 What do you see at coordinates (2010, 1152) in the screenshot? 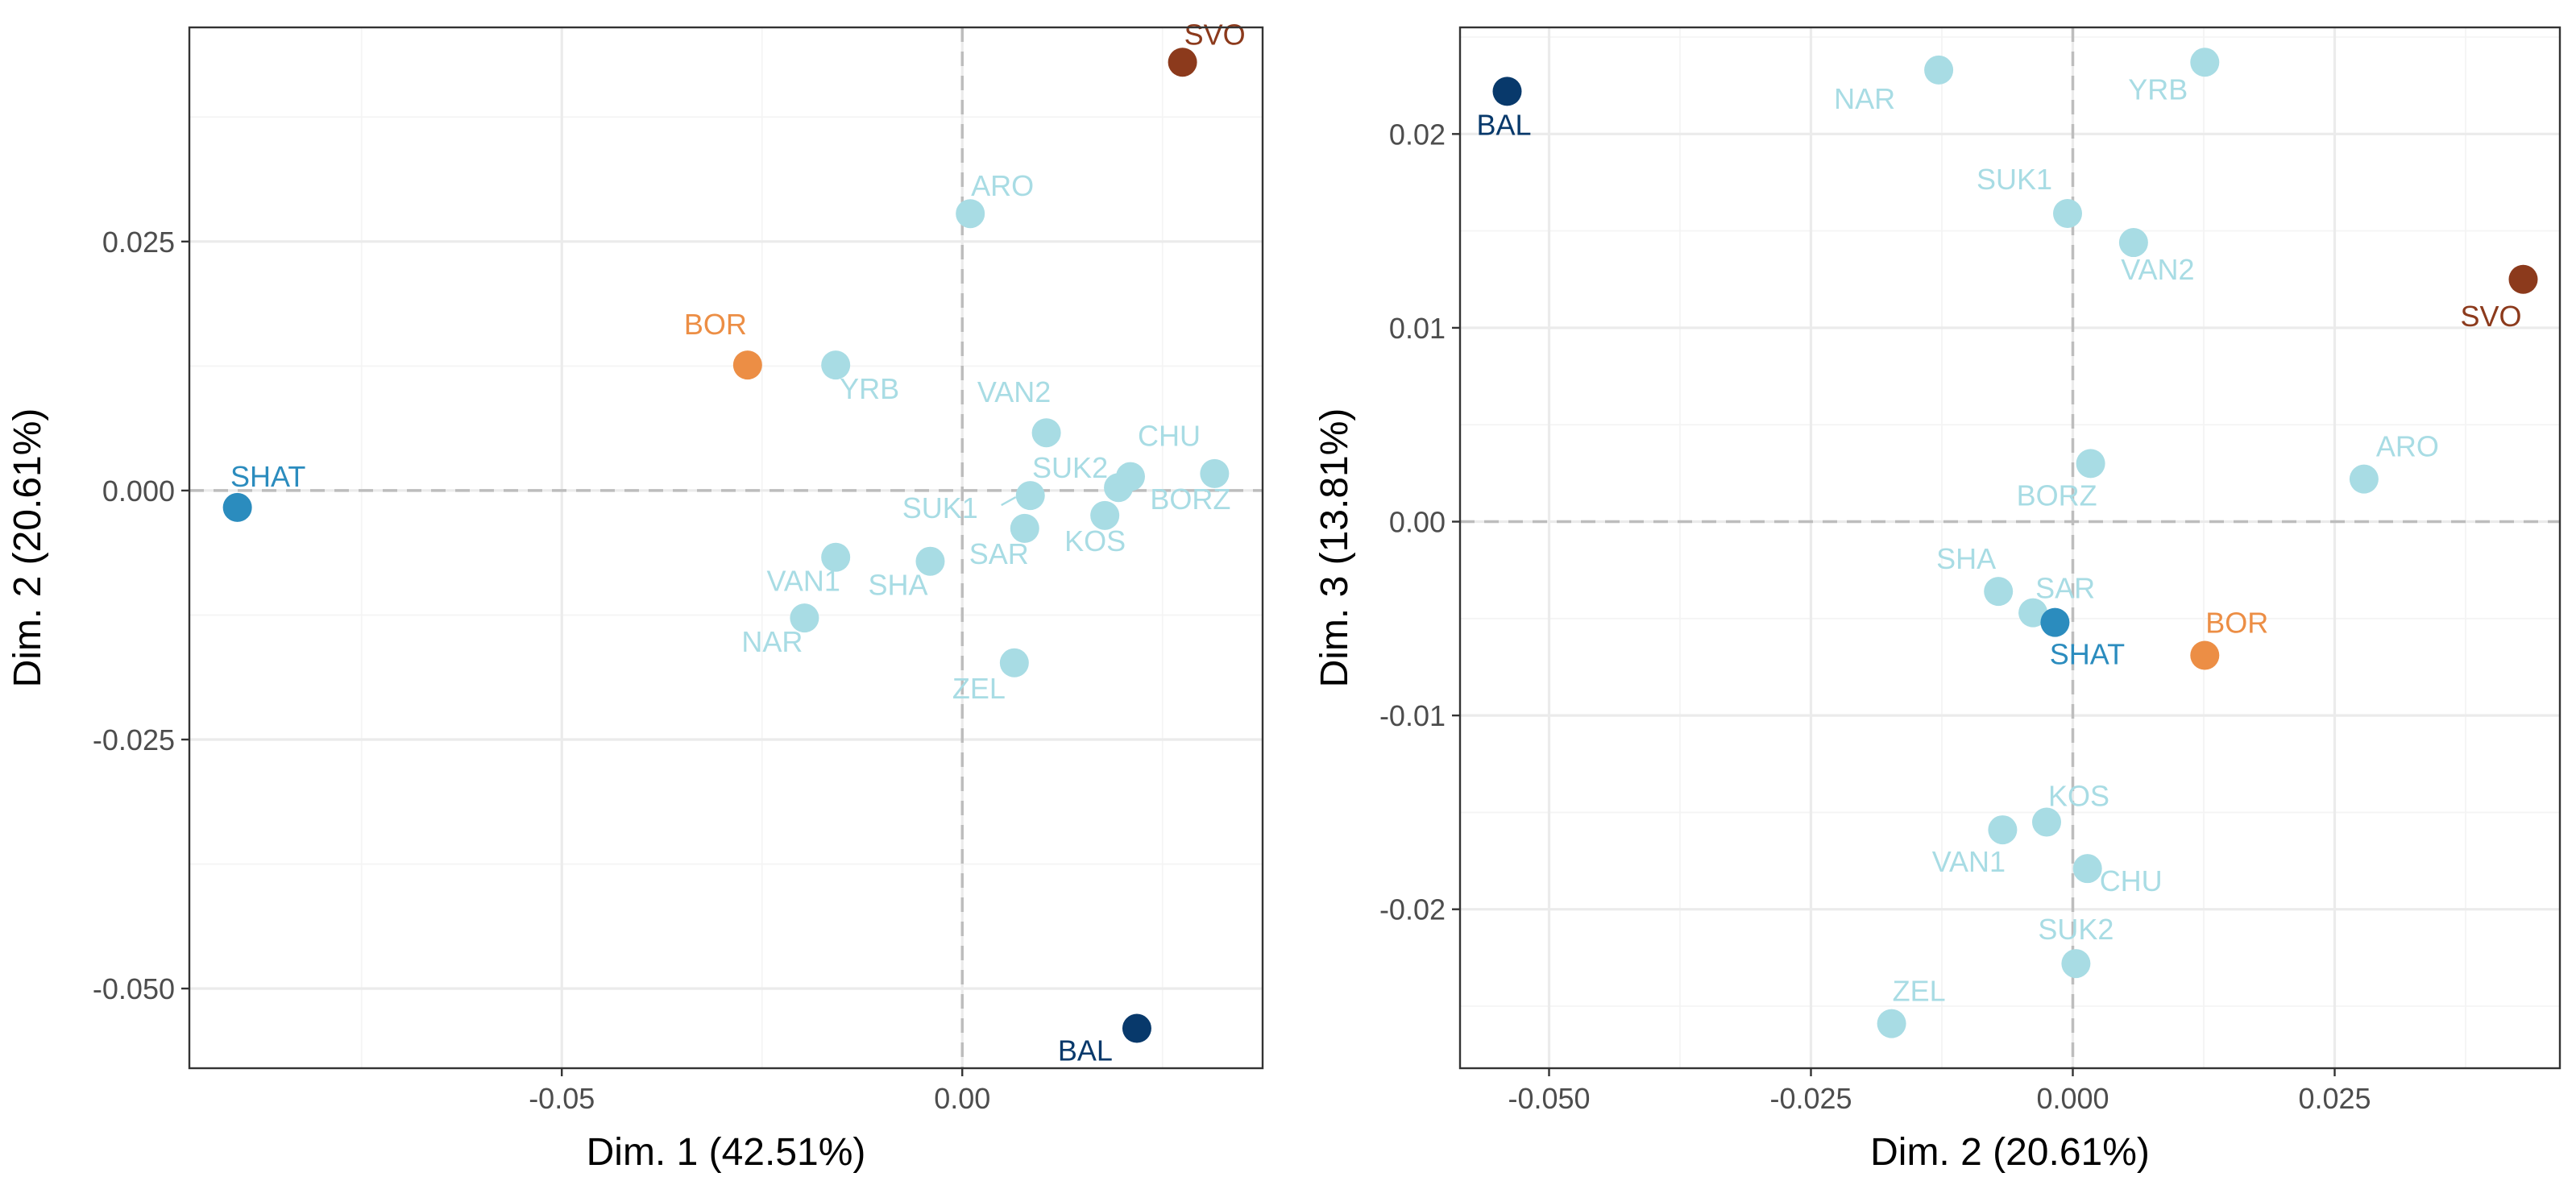
I see `x-axis-title: Dim. 2 (20.61%)` at bounding box center [2010, 1152].